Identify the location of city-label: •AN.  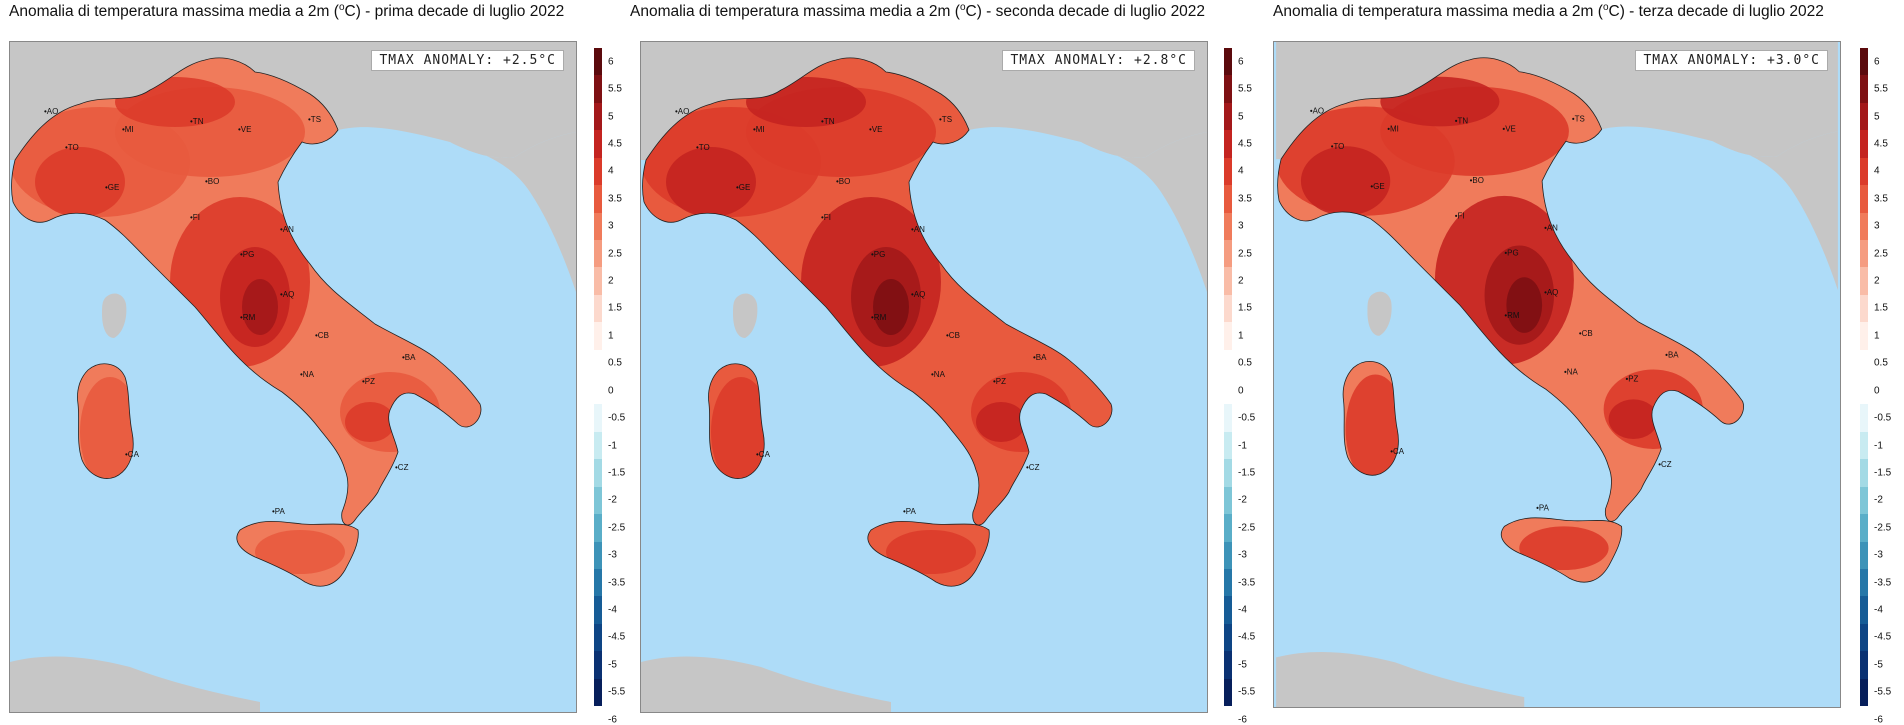
(918, 229).